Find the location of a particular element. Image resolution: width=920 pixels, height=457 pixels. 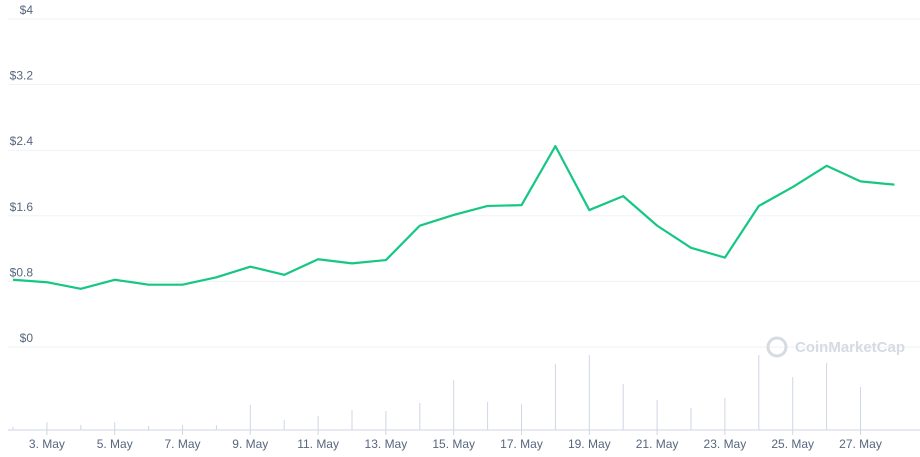

x-tick-label: 15. May is located at coordinates (453, 444).